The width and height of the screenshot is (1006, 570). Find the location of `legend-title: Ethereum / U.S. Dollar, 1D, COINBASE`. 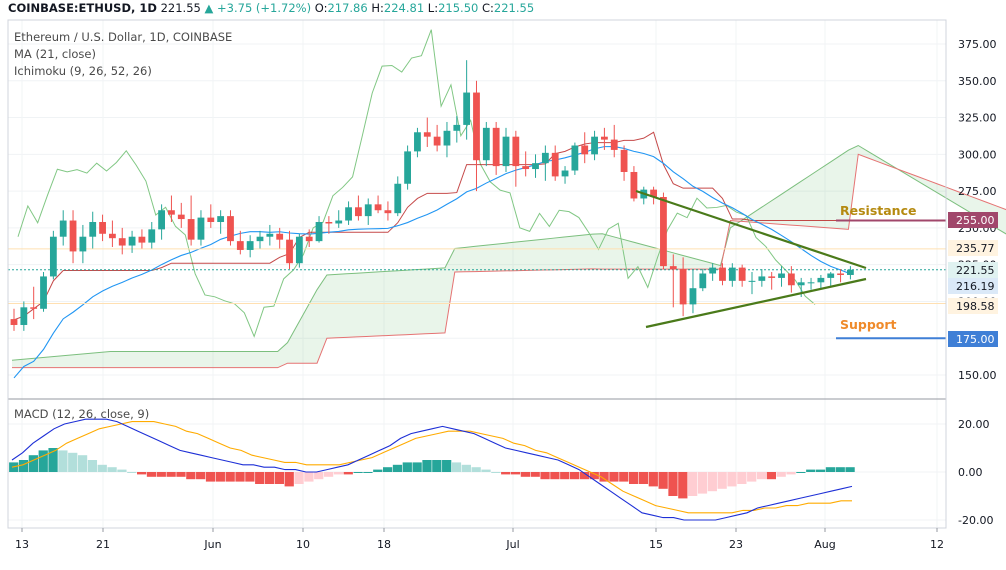

legend-title: Ethereum / U.S. Dollar, 1D, COINBASE is located at coordinates (123, 37).